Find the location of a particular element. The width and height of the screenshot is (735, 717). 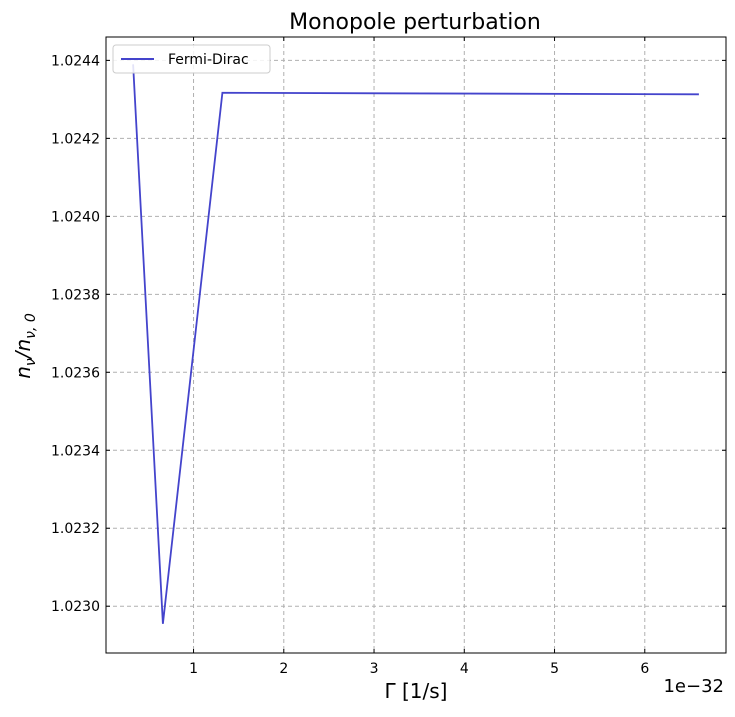

x-tick-label: 4 is located at coordinates (464, 669).